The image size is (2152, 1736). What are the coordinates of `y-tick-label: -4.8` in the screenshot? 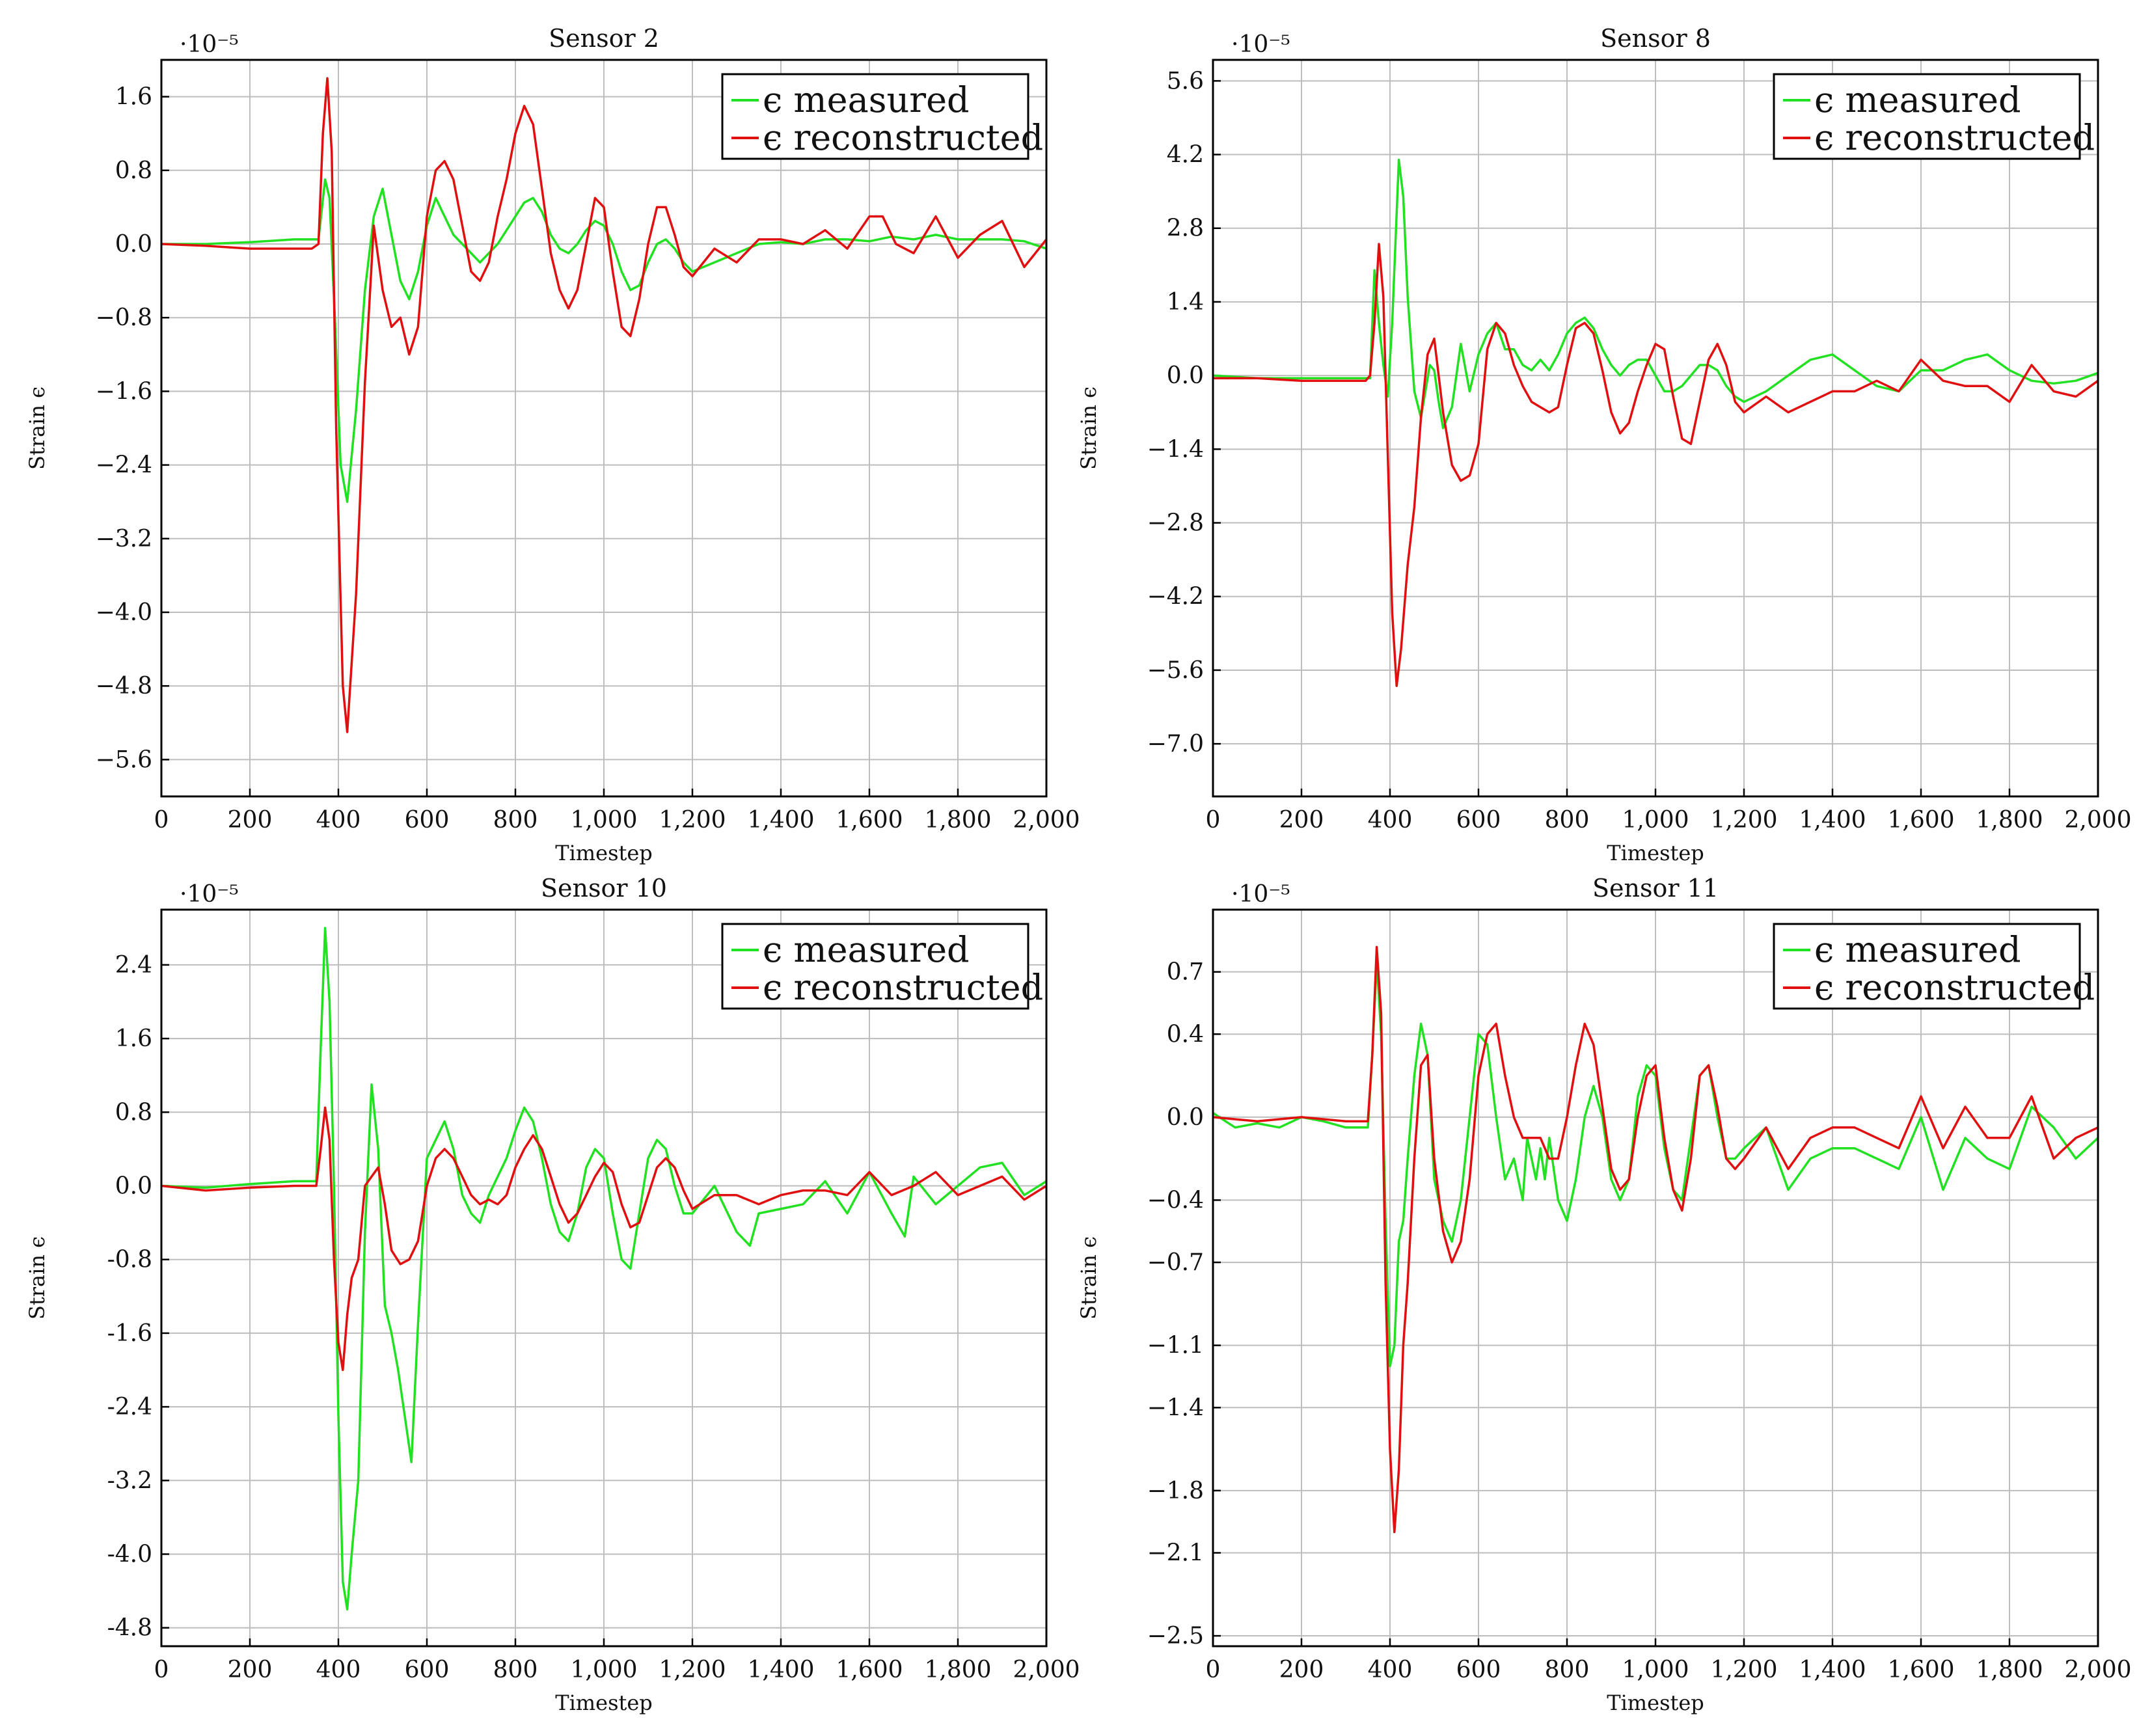 It's located at (129, 1629).